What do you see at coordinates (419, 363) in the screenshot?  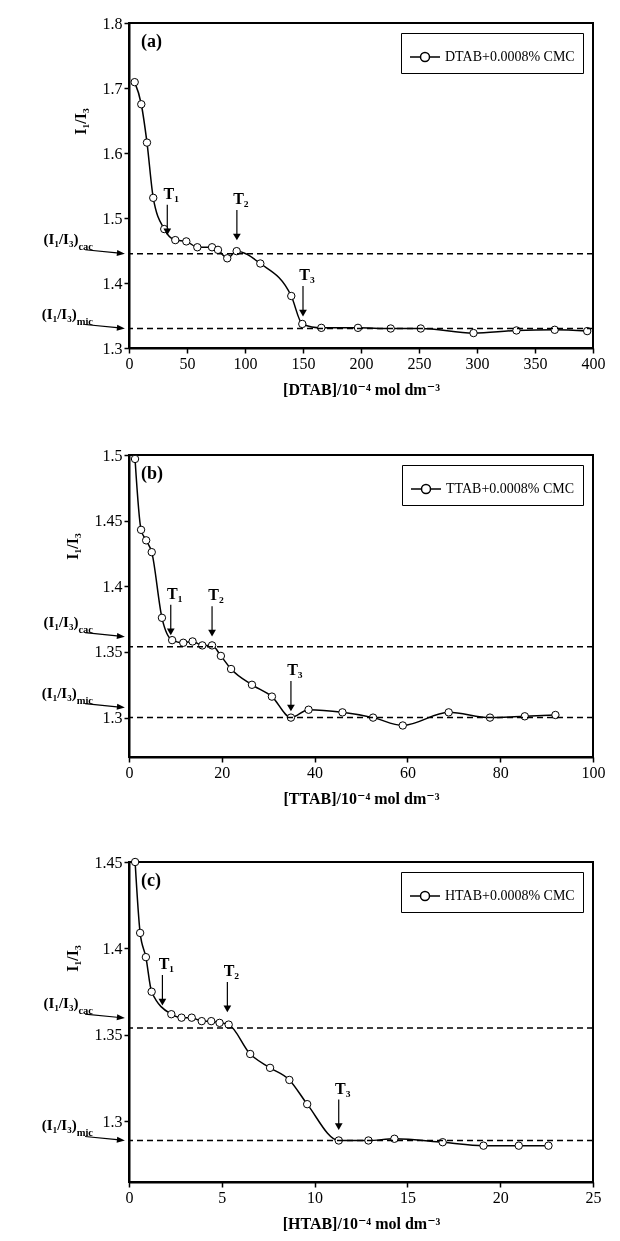 I see `x-tick-label: 250` at bounding box center [419, 363].